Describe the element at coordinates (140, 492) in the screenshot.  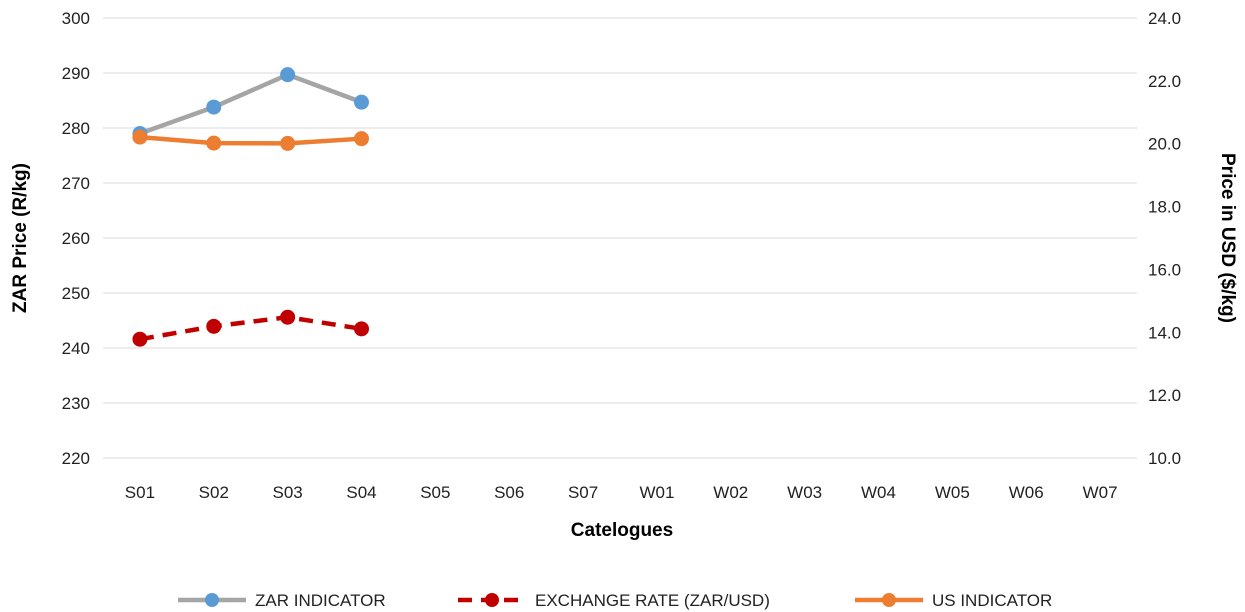
I see `x-tick-label: S01` at that location.